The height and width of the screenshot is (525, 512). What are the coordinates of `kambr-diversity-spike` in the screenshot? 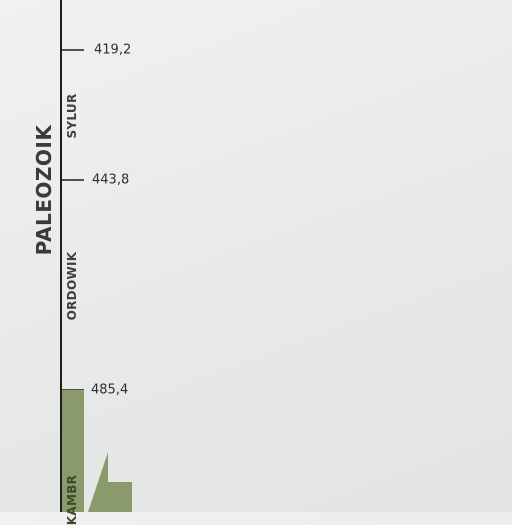 It's located at (110, 482).